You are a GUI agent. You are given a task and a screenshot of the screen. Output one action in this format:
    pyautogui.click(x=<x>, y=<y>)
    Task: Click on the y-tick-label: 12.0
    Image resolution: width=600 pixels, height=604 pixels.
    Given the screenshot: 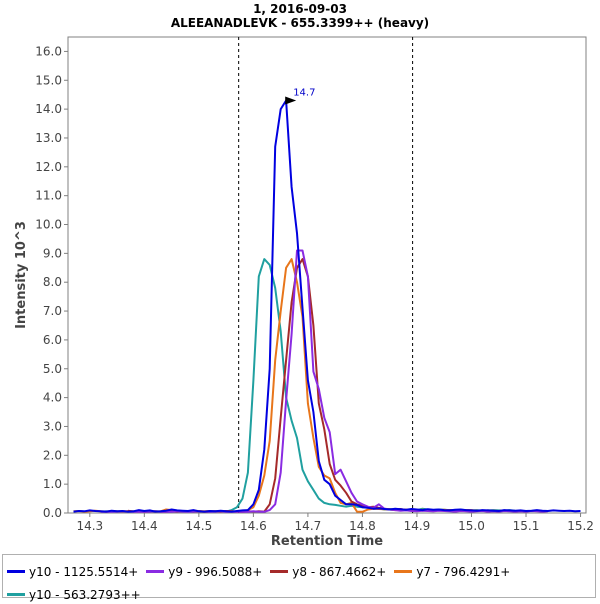 What is the action you would take?
    pyautogui.click(x=48, y=167)
    